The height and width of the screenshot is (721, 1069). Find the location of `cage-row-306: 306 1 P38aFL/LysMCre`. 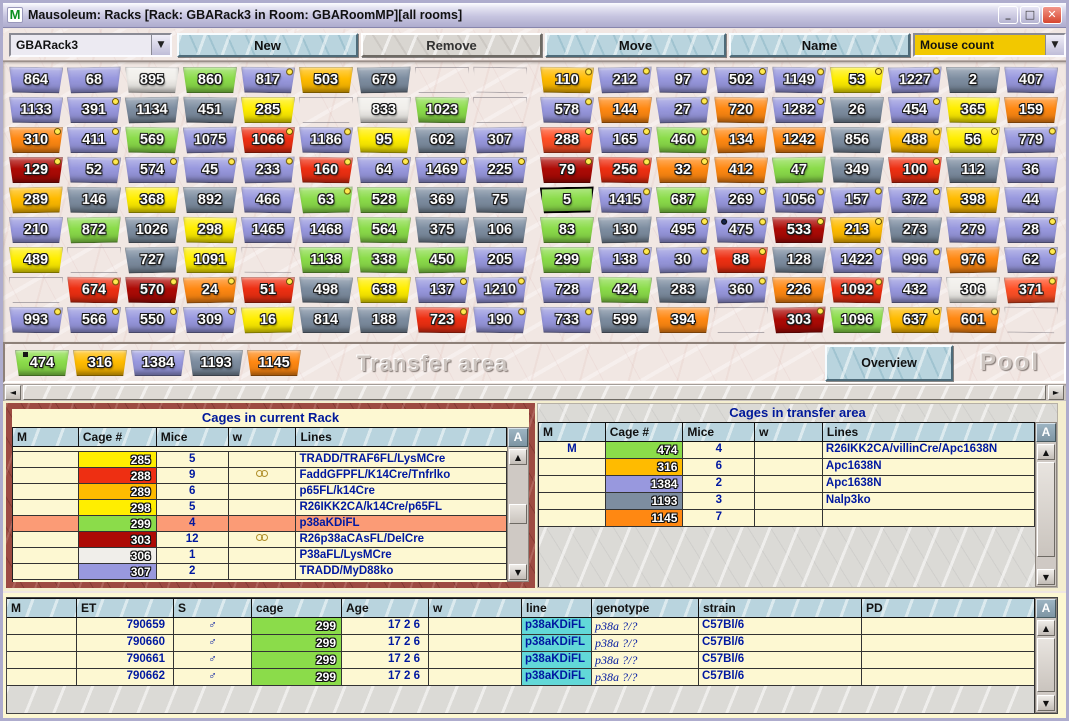

cage-row-306: 306 1 P38aFL/LysMCre is located at coordinates (260, 556).